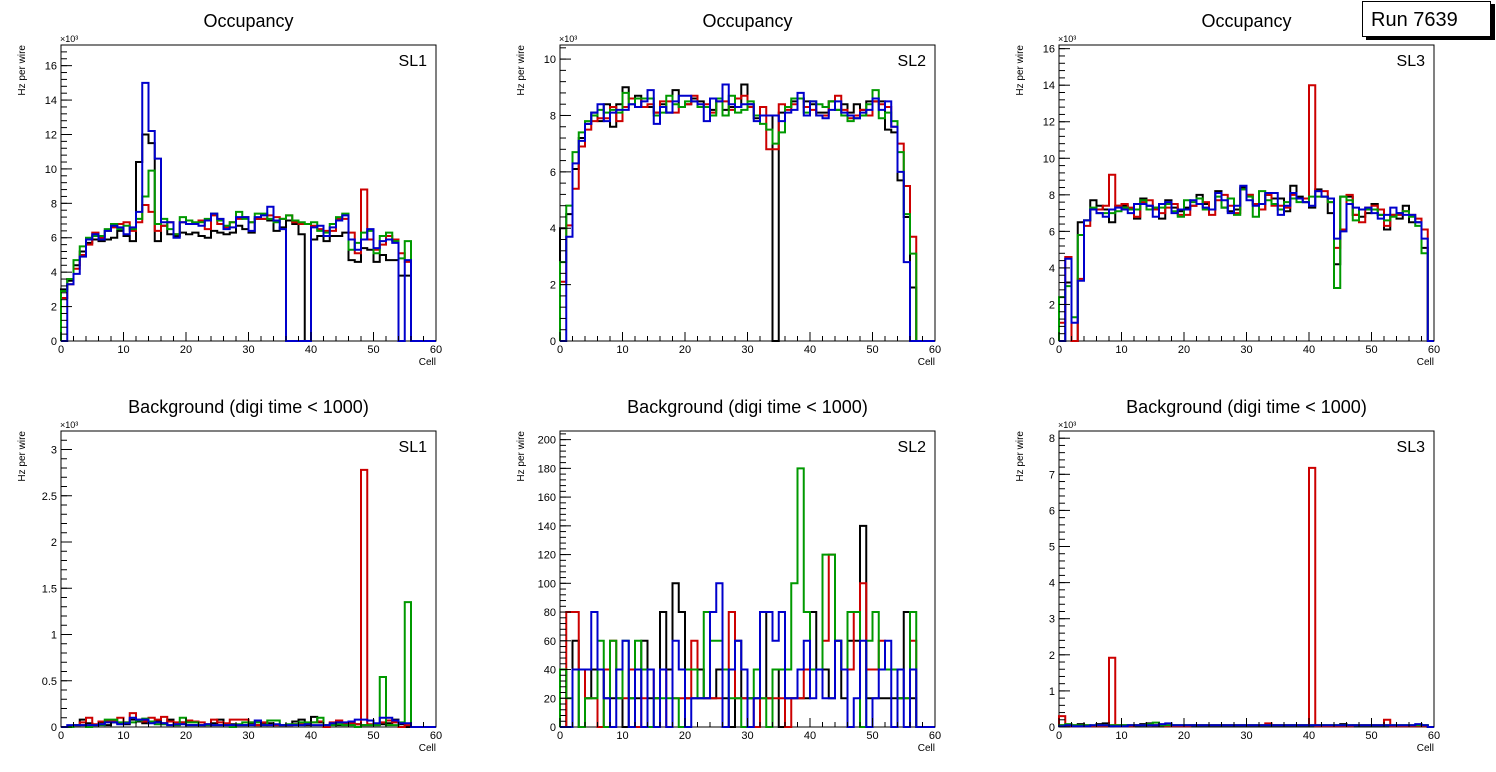  What do you see at coordinates (1414, 20) in the screenshot?
I see `run-label: Run 7639` at bounding box center [1414, 20].